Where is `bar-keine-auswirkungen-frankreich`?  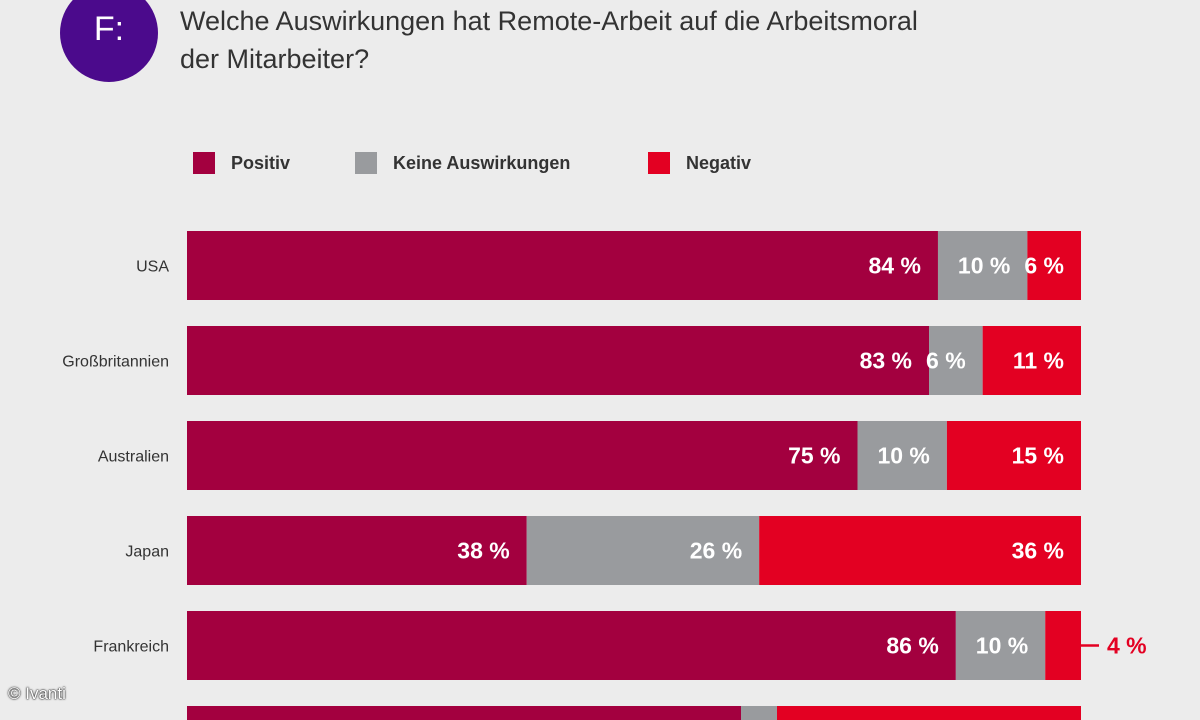 bar-keine-auswirkungen-frankreich is located at coordinates (1000, 645).